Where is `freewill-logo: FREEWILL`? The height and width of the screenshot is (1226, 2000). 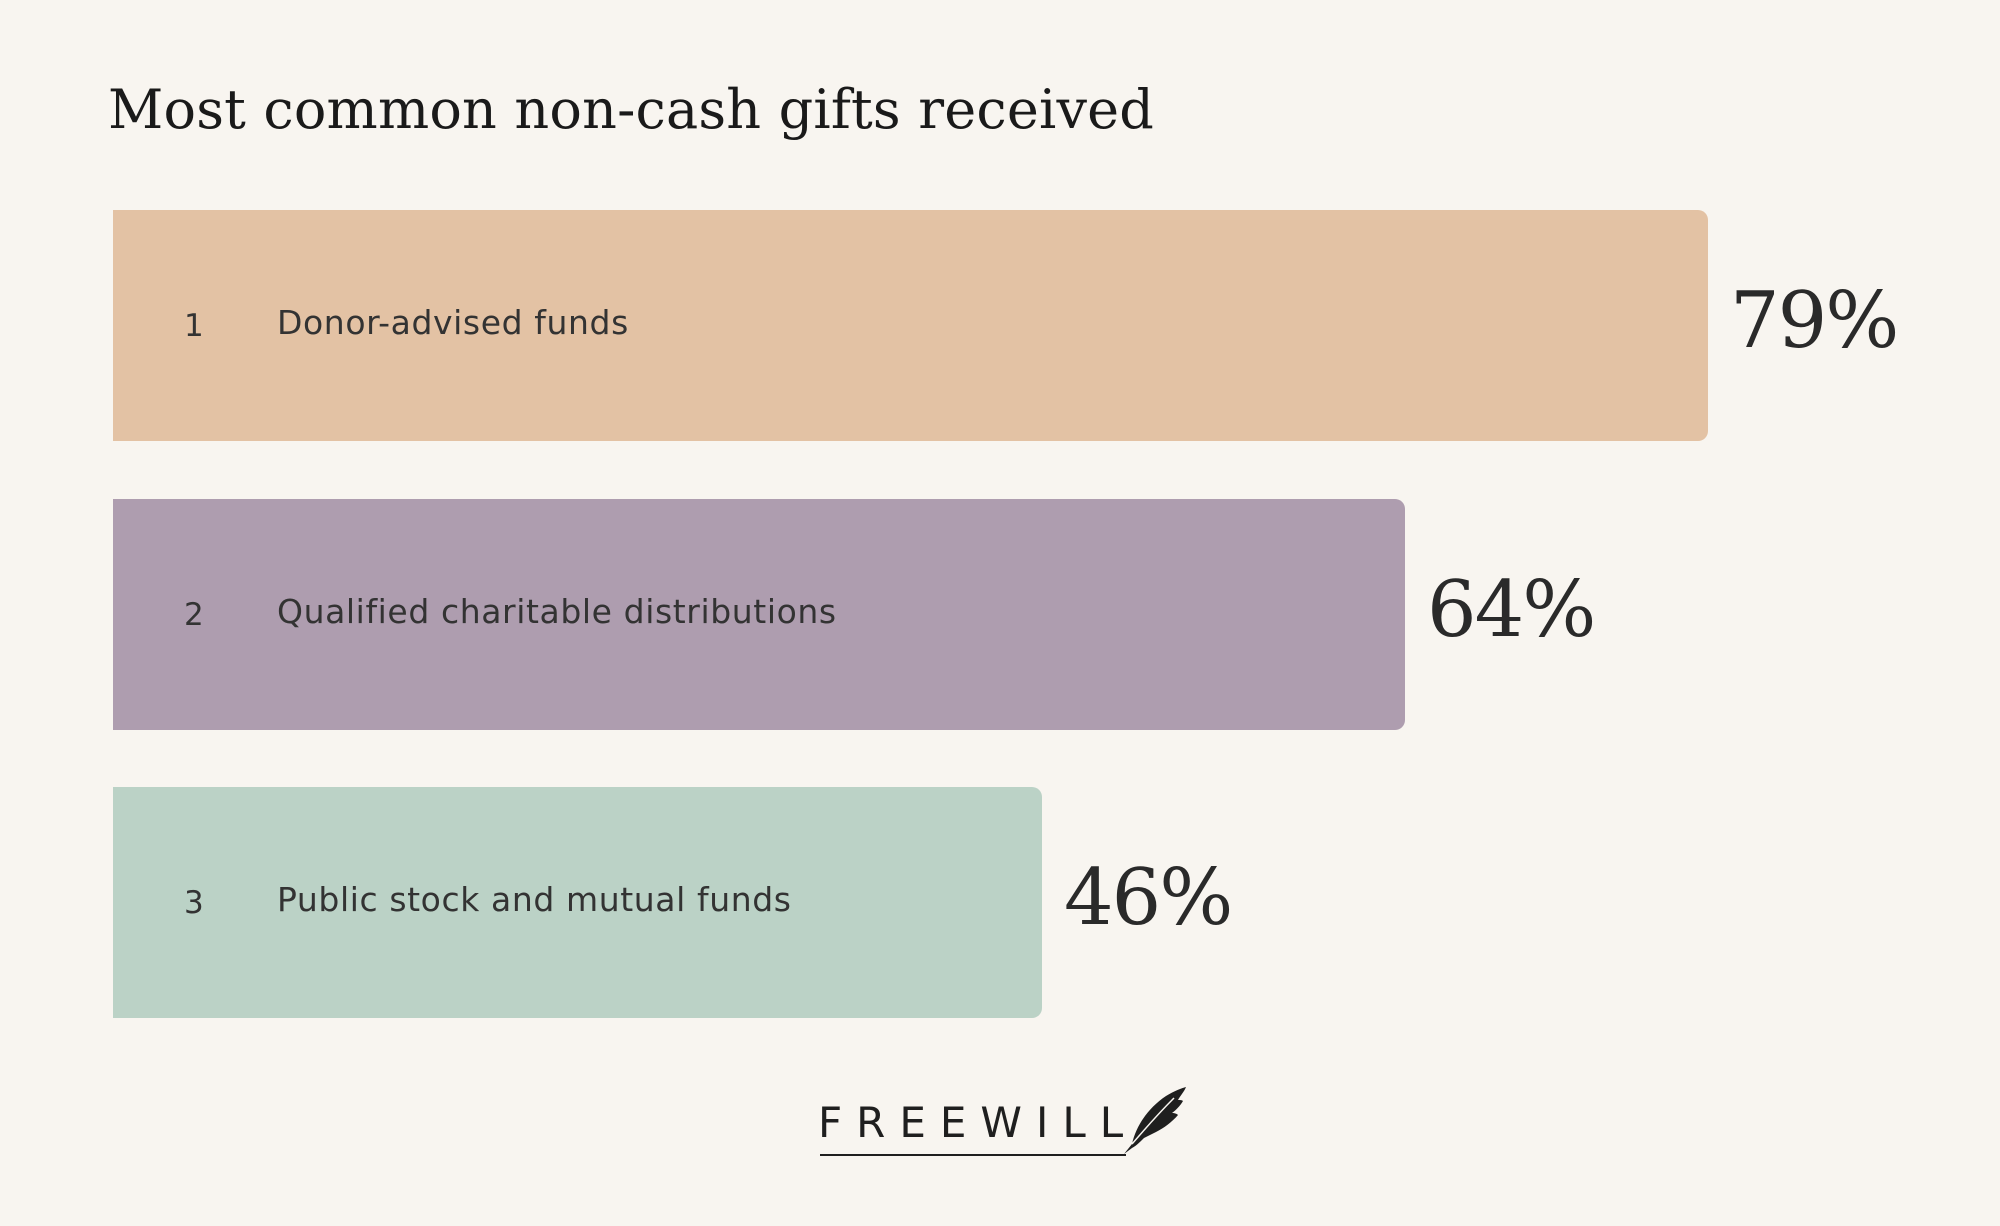 freewill-logo: FREEWILL is located at coordinates (1003, 1126).